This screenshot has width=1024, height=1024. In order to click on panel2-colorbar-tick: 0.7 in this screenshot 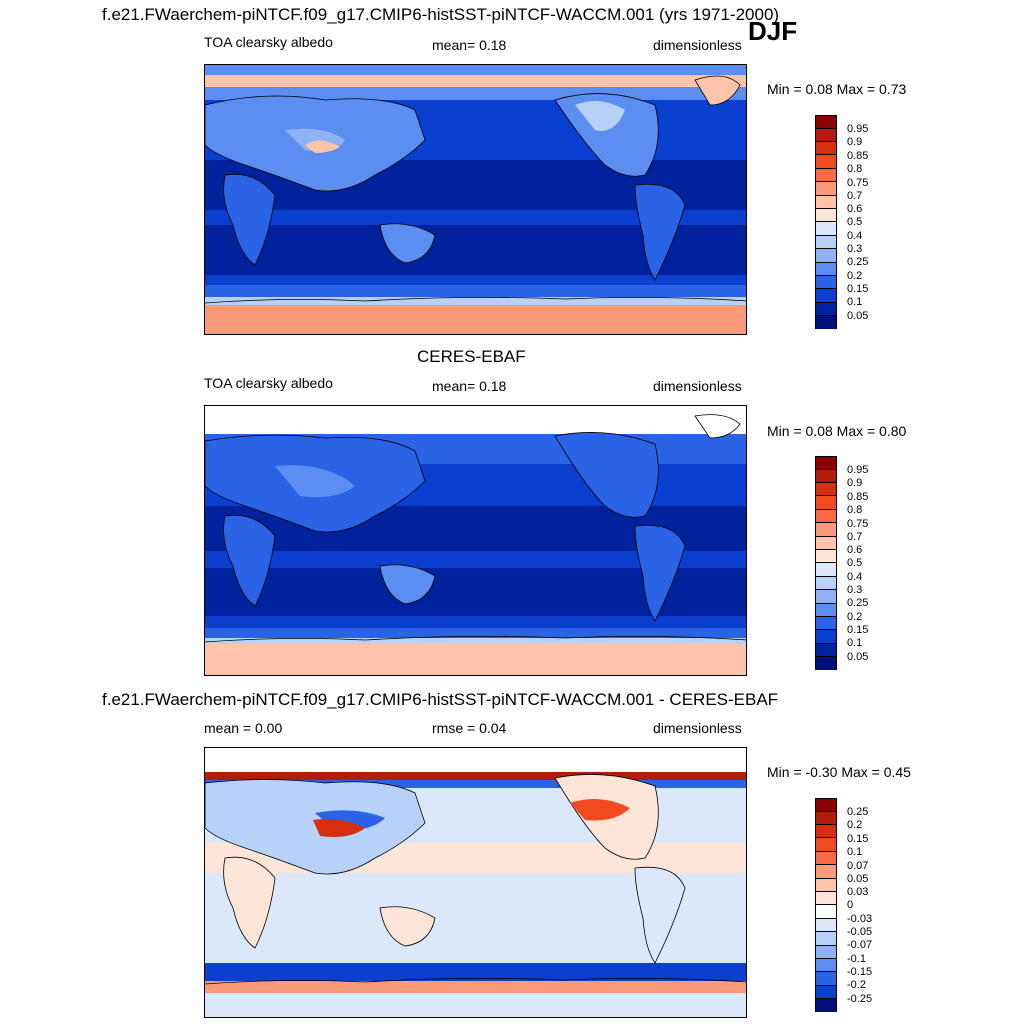, I will do `click(855, 537)`.